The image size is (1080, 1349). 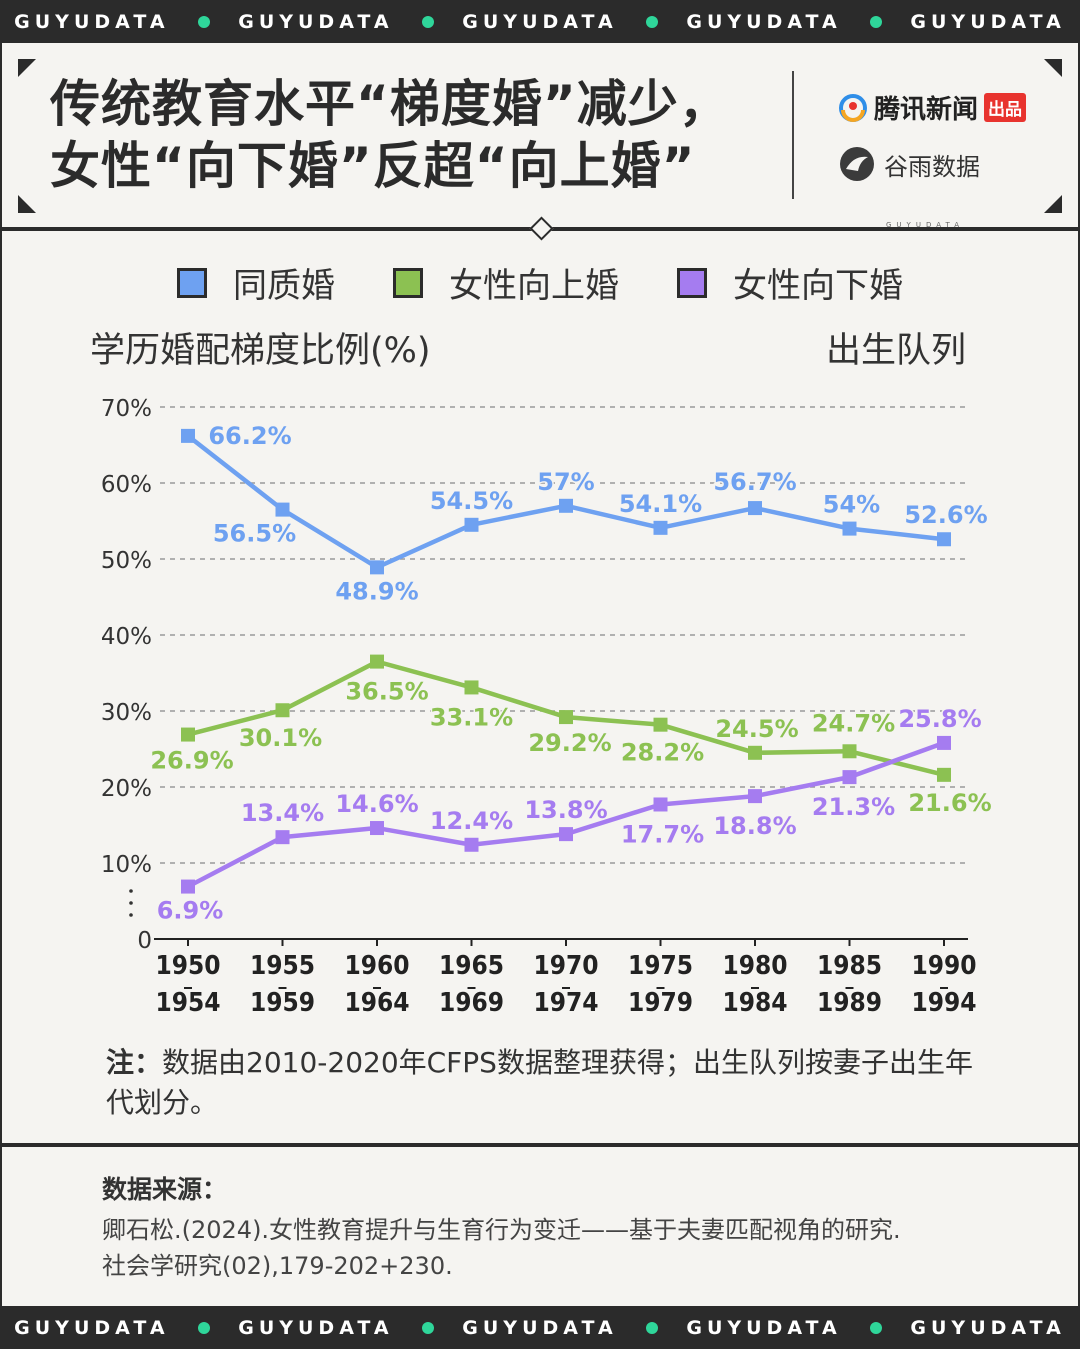 I want to click on data-label: 52.6%, so click(x=945, y=515).